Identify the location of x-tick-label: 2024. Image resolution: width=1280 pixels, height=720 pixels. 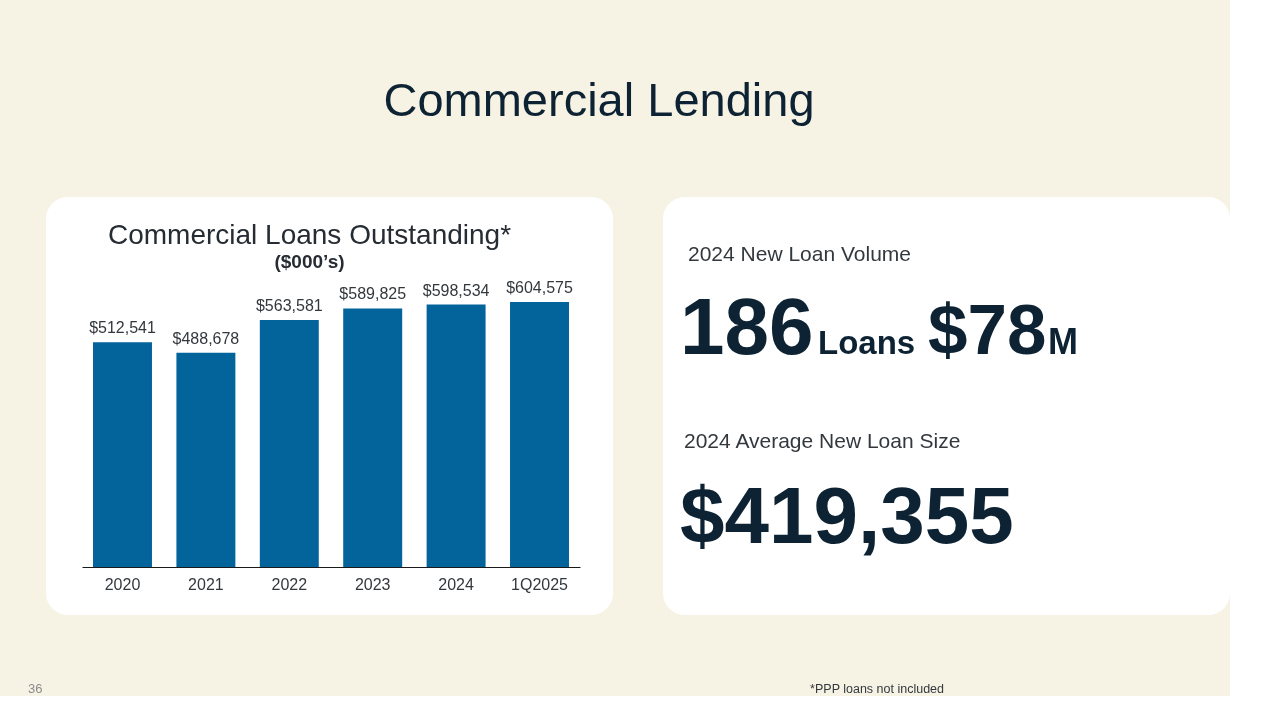
(456, 584).